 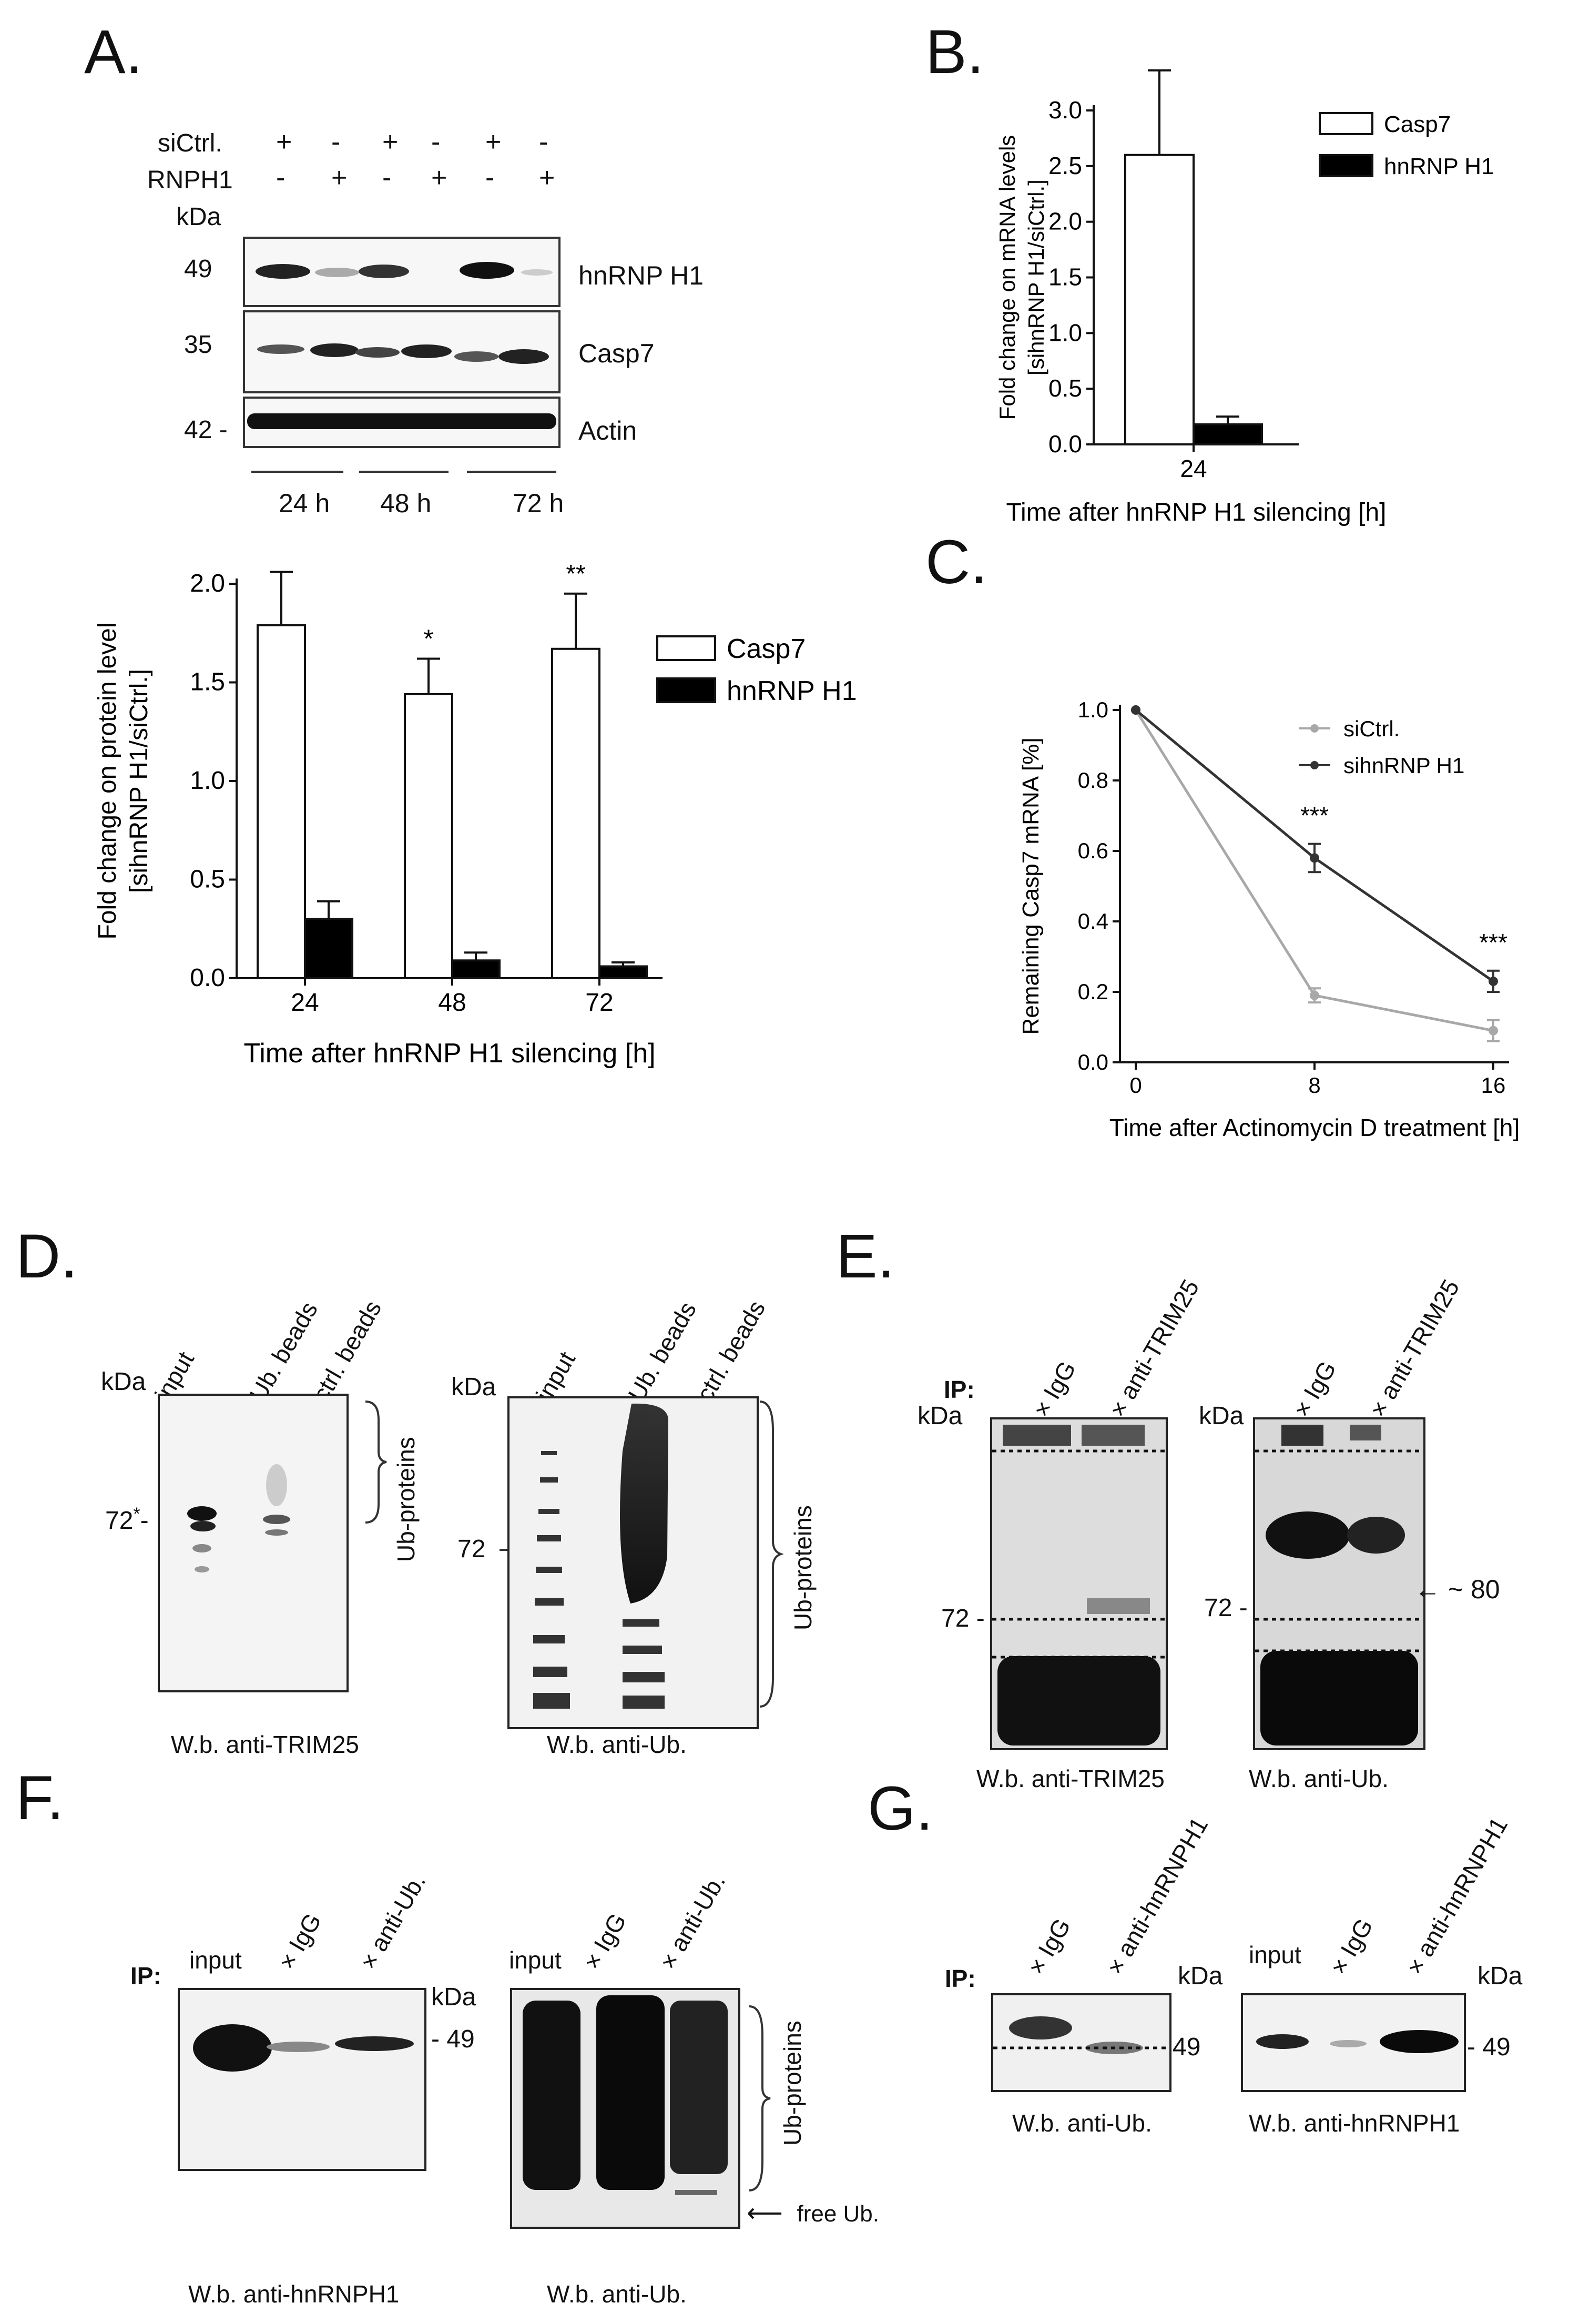 I want to click on blot-g-anti-hnrnph1, so click(x=1353, y=2043).